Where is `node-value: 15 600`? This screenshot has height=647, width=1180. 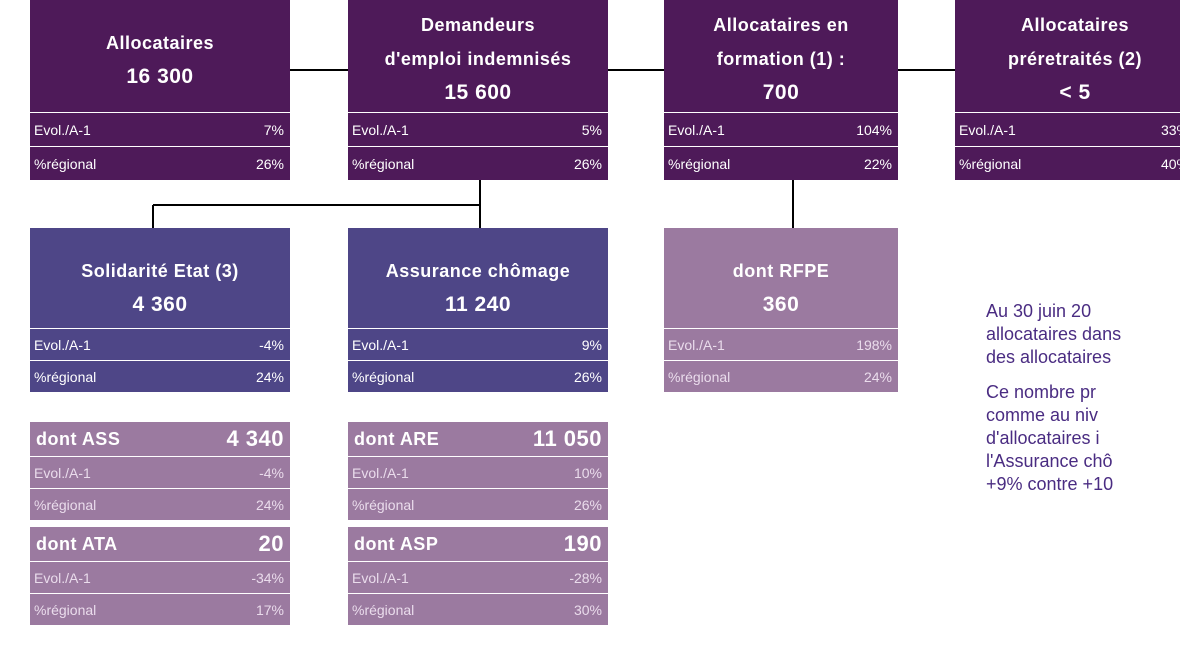
node-value: 15 600 is located at coordinates (478, 92).